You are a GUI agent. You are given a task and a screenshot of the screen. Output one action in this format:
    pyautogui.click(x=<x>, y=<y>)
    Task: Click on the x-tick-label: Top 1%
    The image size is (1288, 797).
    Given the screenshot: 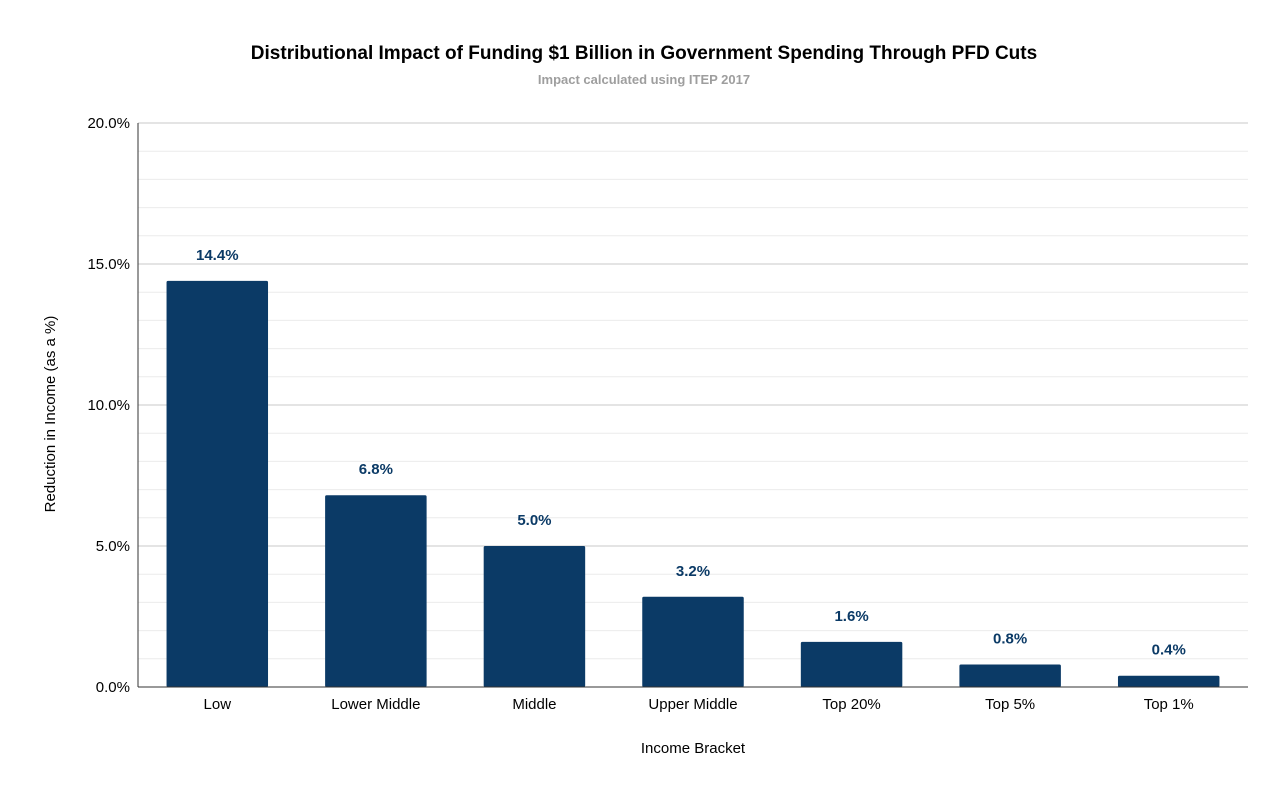 What is the action you would take?
    pyautogui.click(x=1169, y=704)
    